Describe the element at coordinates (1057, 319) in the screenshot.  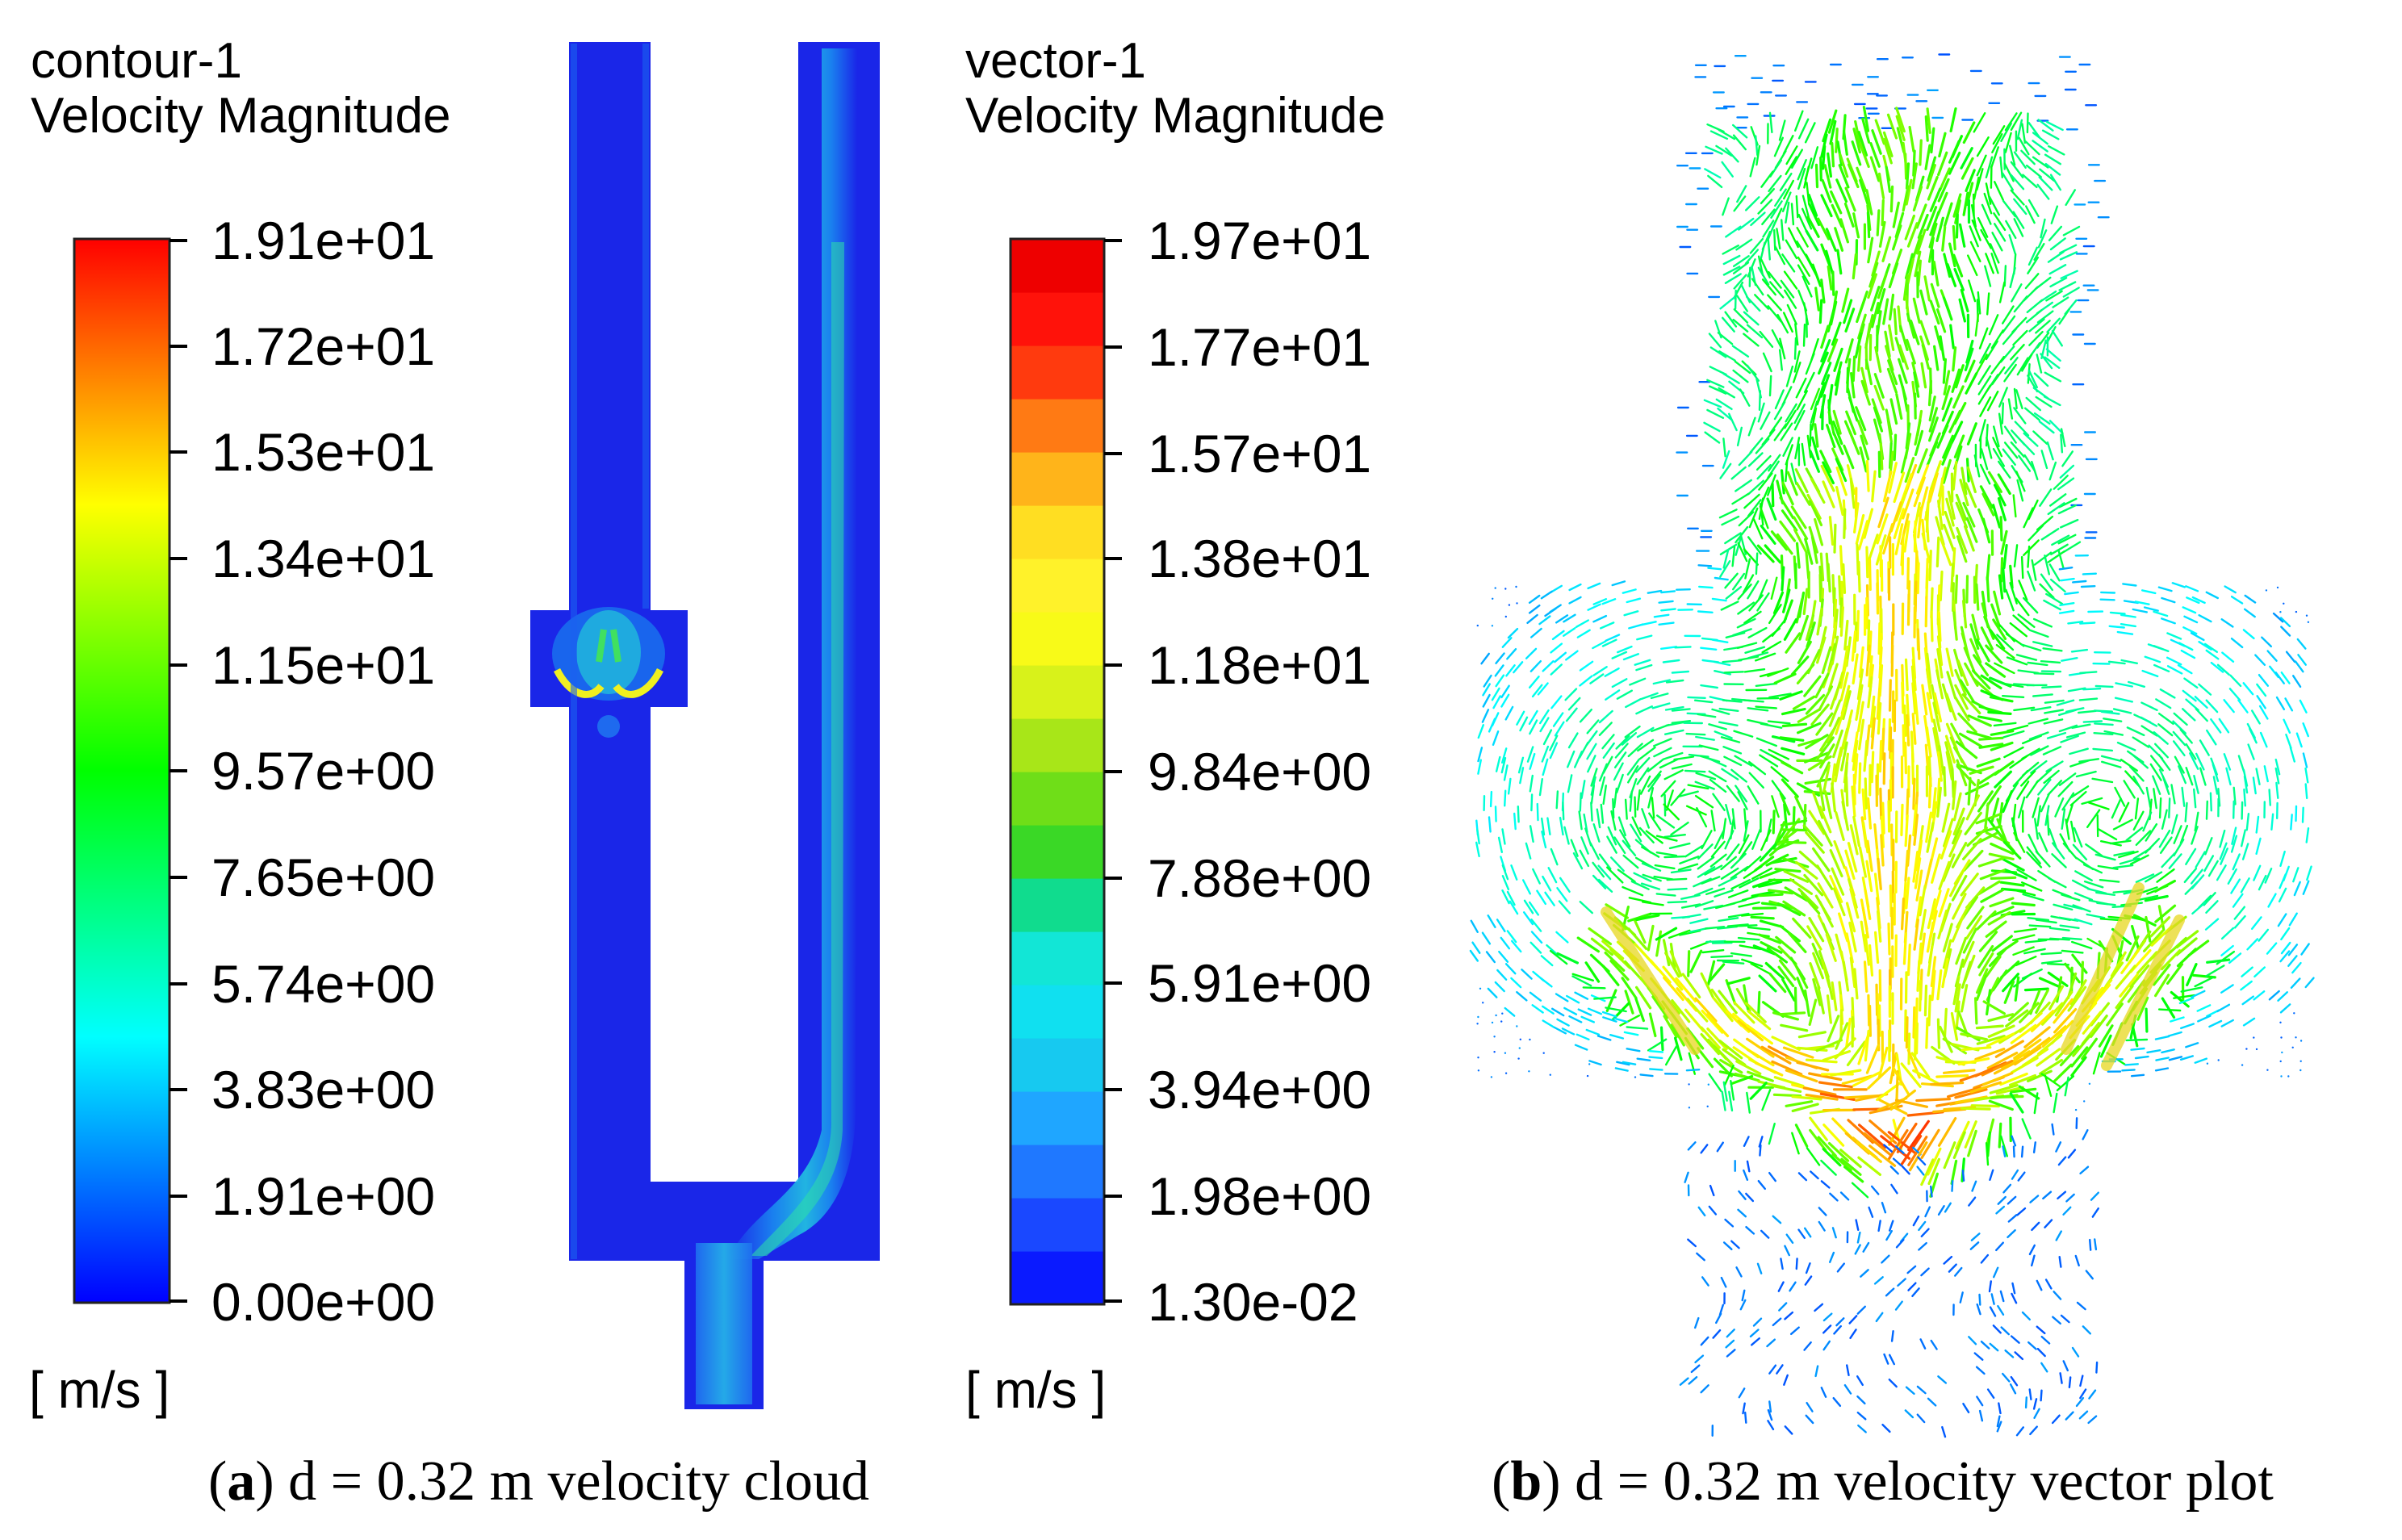
I see `vector-color-band` at that location.